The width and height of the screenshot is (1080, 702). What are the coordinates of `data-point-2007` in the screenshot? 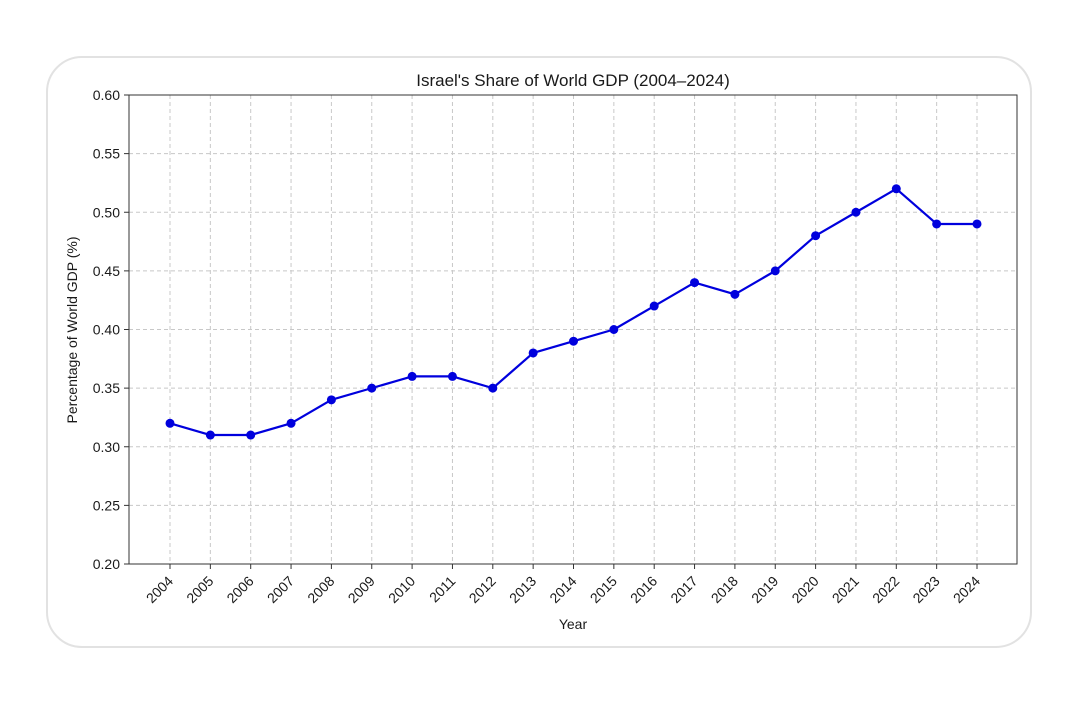 It's located at (291, 423).